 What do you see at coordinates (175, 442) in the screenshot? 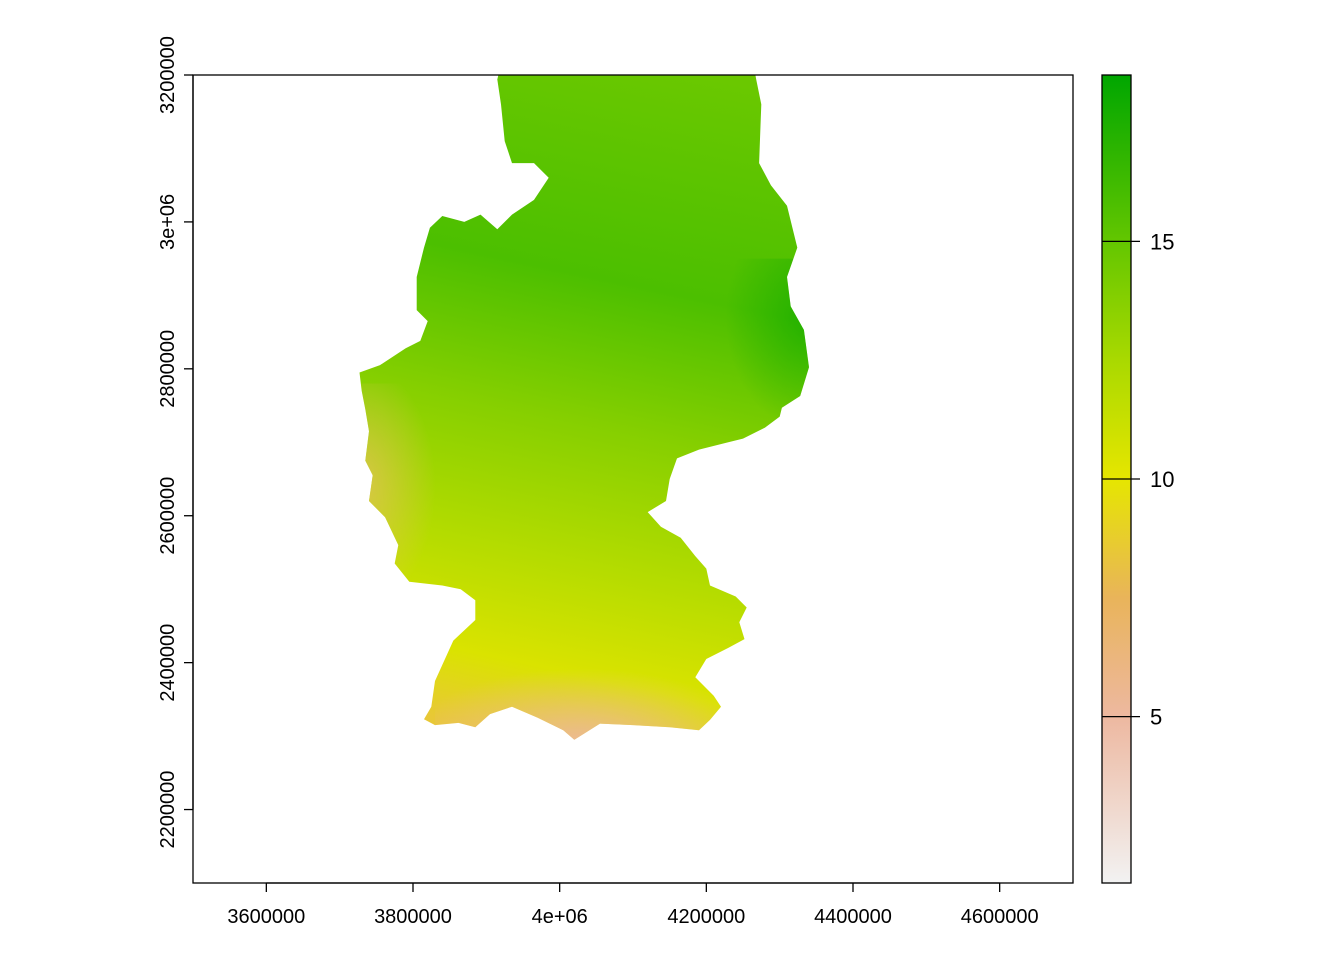
I see `y-axis: 2200000 2400000 2600000 2800000 3e+06 3200000` at bounding box center [175, 442].